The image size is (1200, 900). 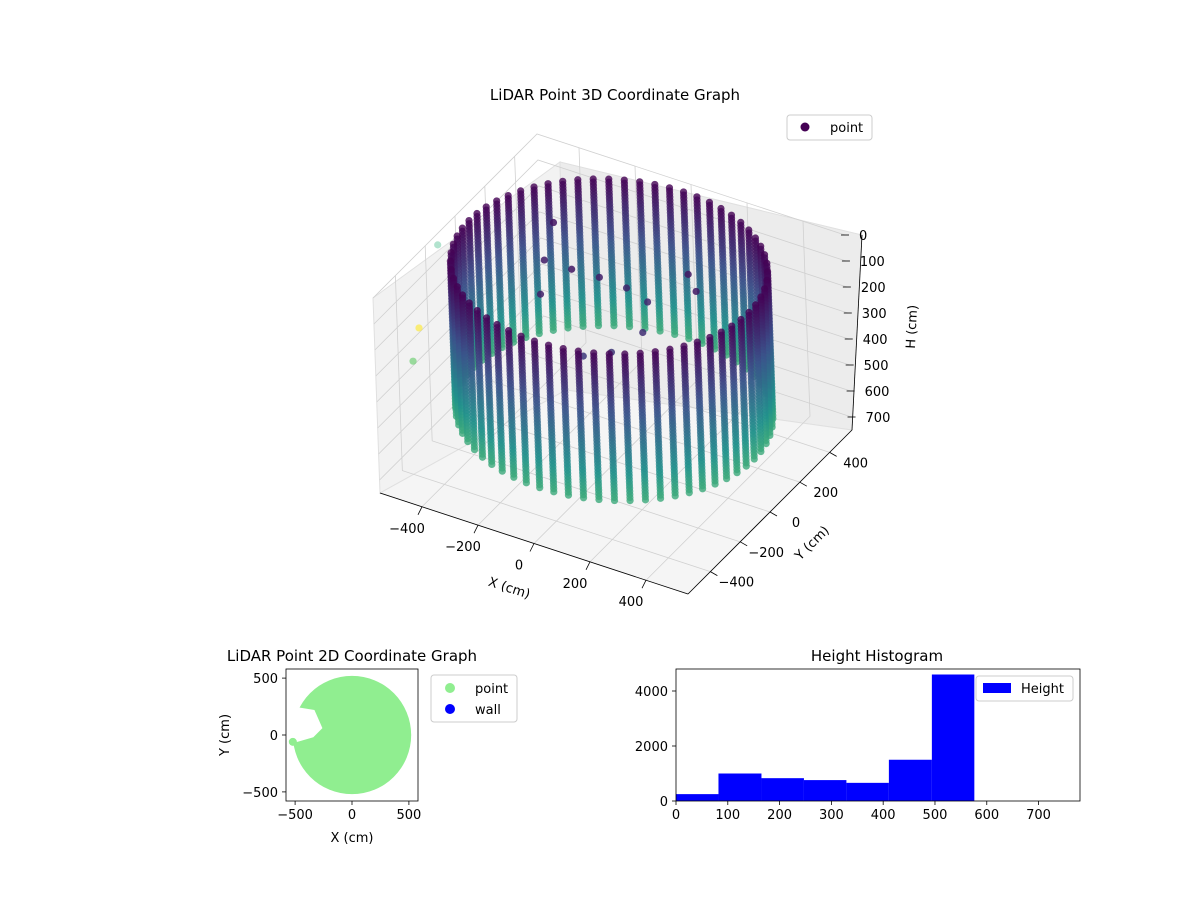 What do you see at coordinates (935, 815) in the screenshot?
I see `x-tick-label-hist: 500` at bounding box center [935, 815].